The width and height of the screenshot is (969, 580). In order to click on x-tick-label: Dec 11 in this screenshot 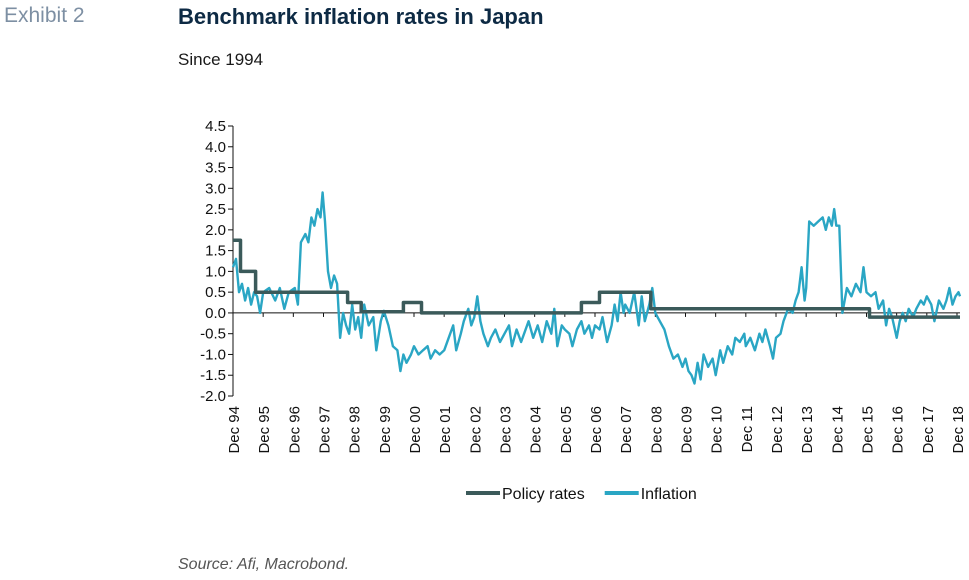, I will do `click(747, 429)`.